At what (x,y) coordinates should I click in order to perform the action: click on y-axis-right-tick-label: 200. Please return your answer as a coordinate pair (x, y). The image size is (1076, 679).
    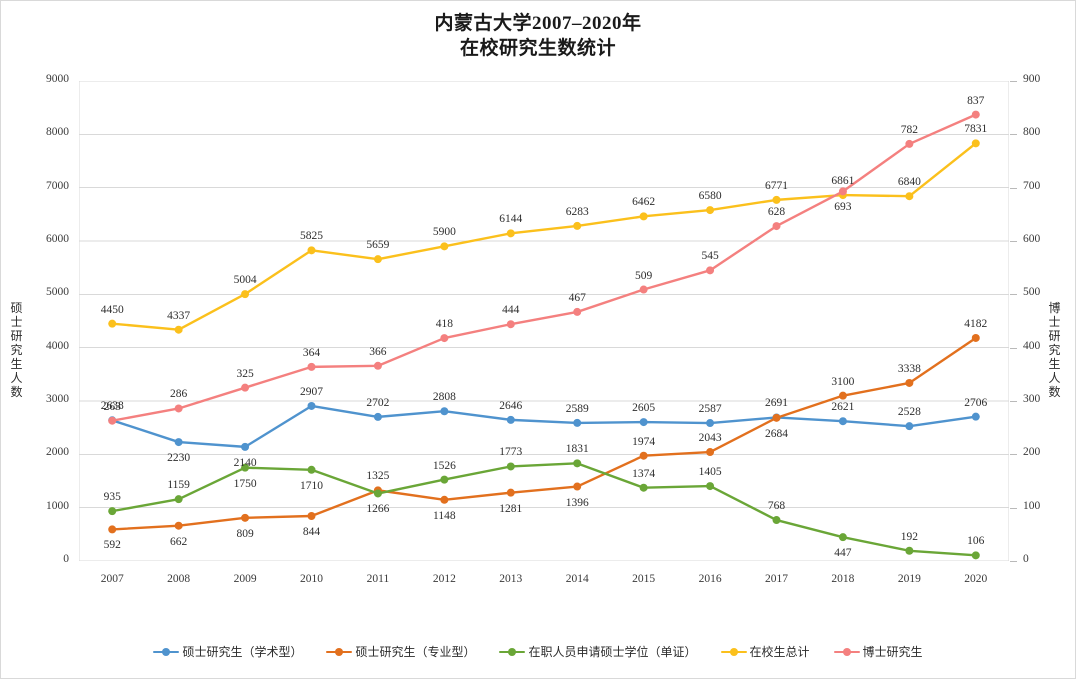
    Looking at the image, I should click on (1032, 452).